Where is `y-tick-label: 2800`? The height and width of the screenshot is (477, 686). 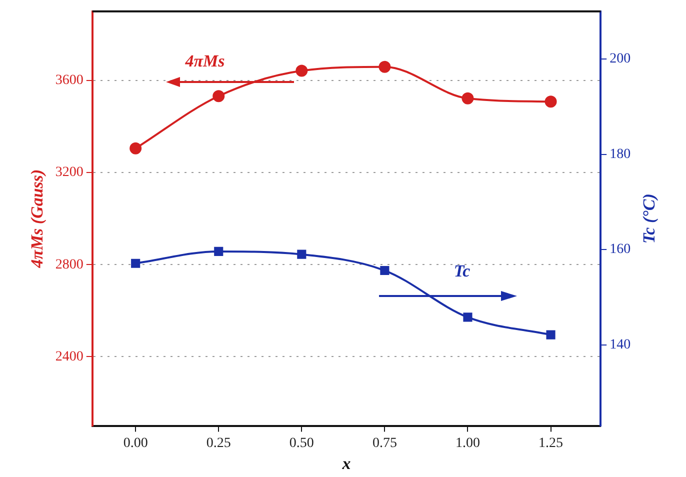
y-tick-label: 2800 is located at coordinates (69, 264).